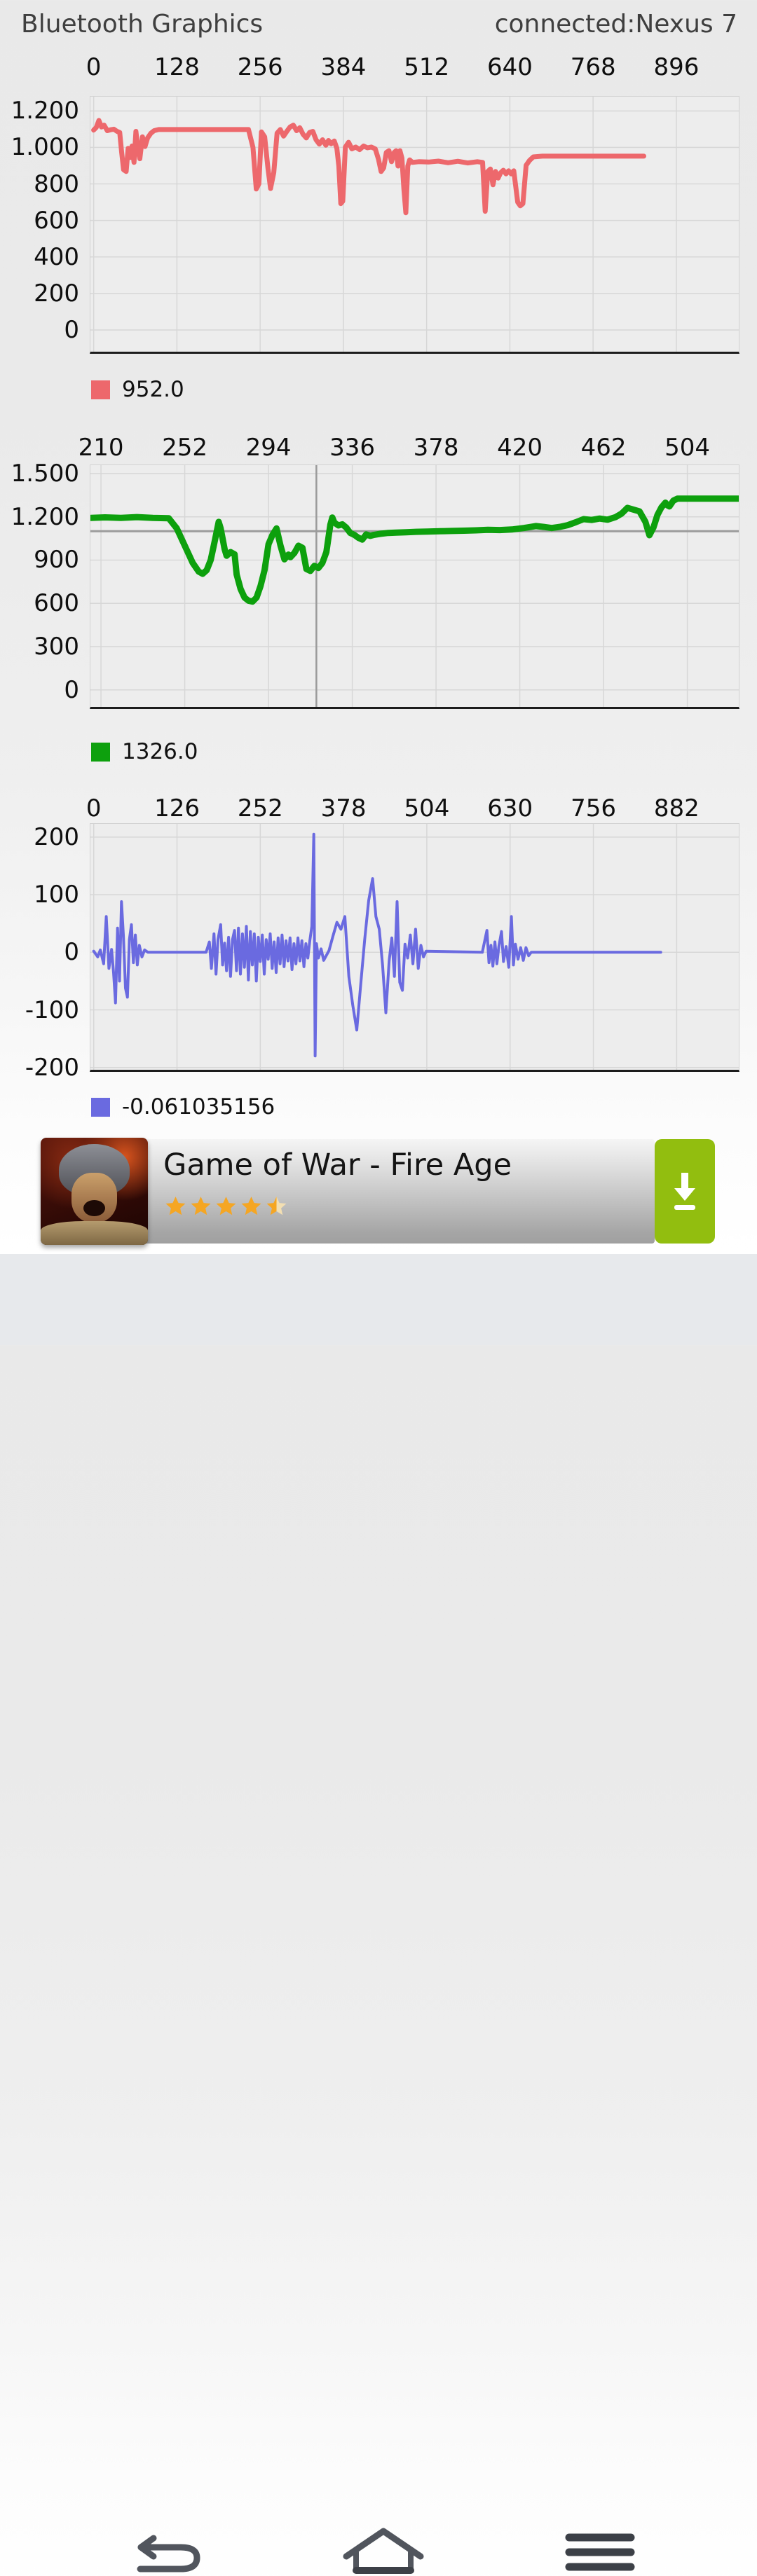 This screenshot has height=2576, width=757. I want to click on legend-green: 1326.0, so click(144, 751).